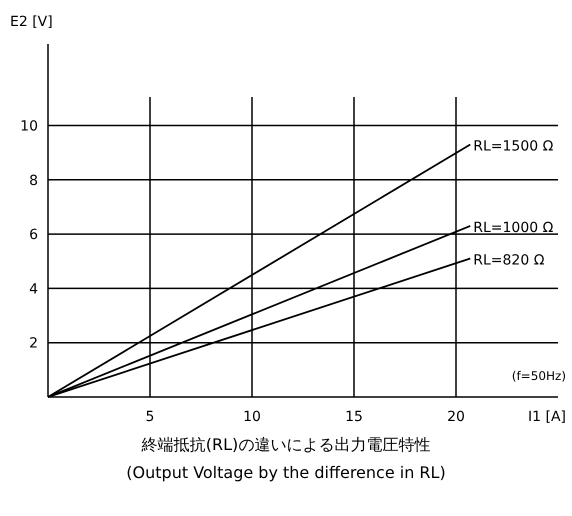  Describe the element at coordinates (539, 376) in the screenshot. I see `annotation: (f=50Hz)` at that location.